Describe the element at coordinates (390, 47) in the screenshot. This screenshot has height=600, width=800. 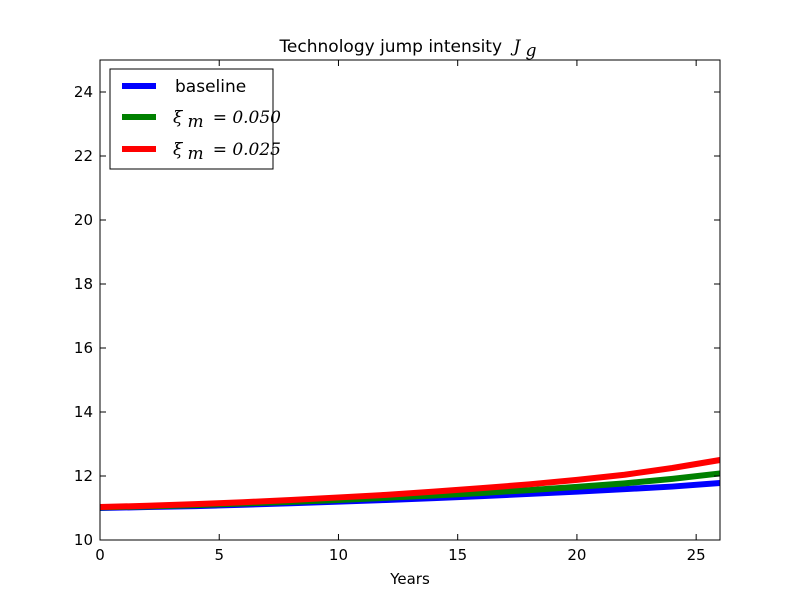
I see `chart-title-text: Technology jump intensity` at that location.